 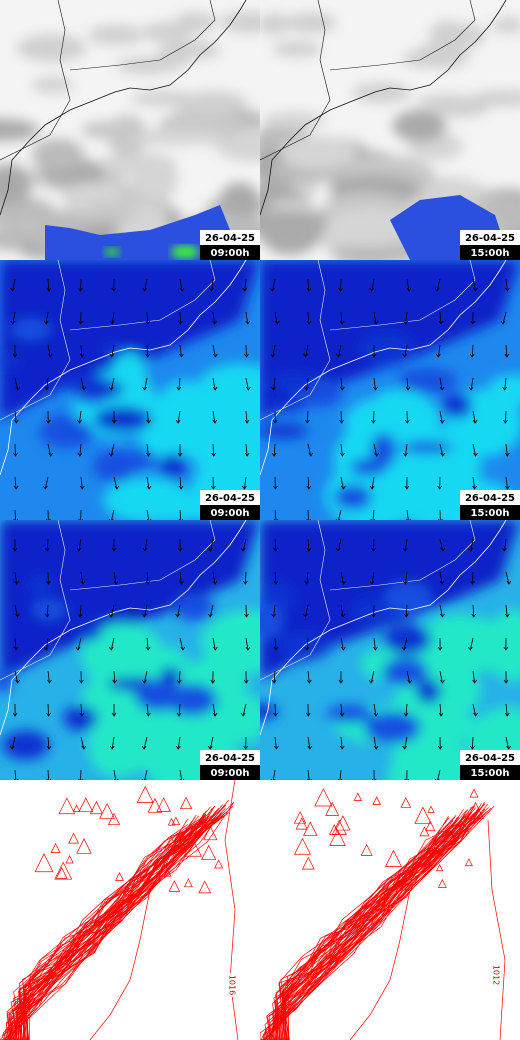 I want to click on map-panel: 26-04-25 09:00h, so click(x=130, y=650).